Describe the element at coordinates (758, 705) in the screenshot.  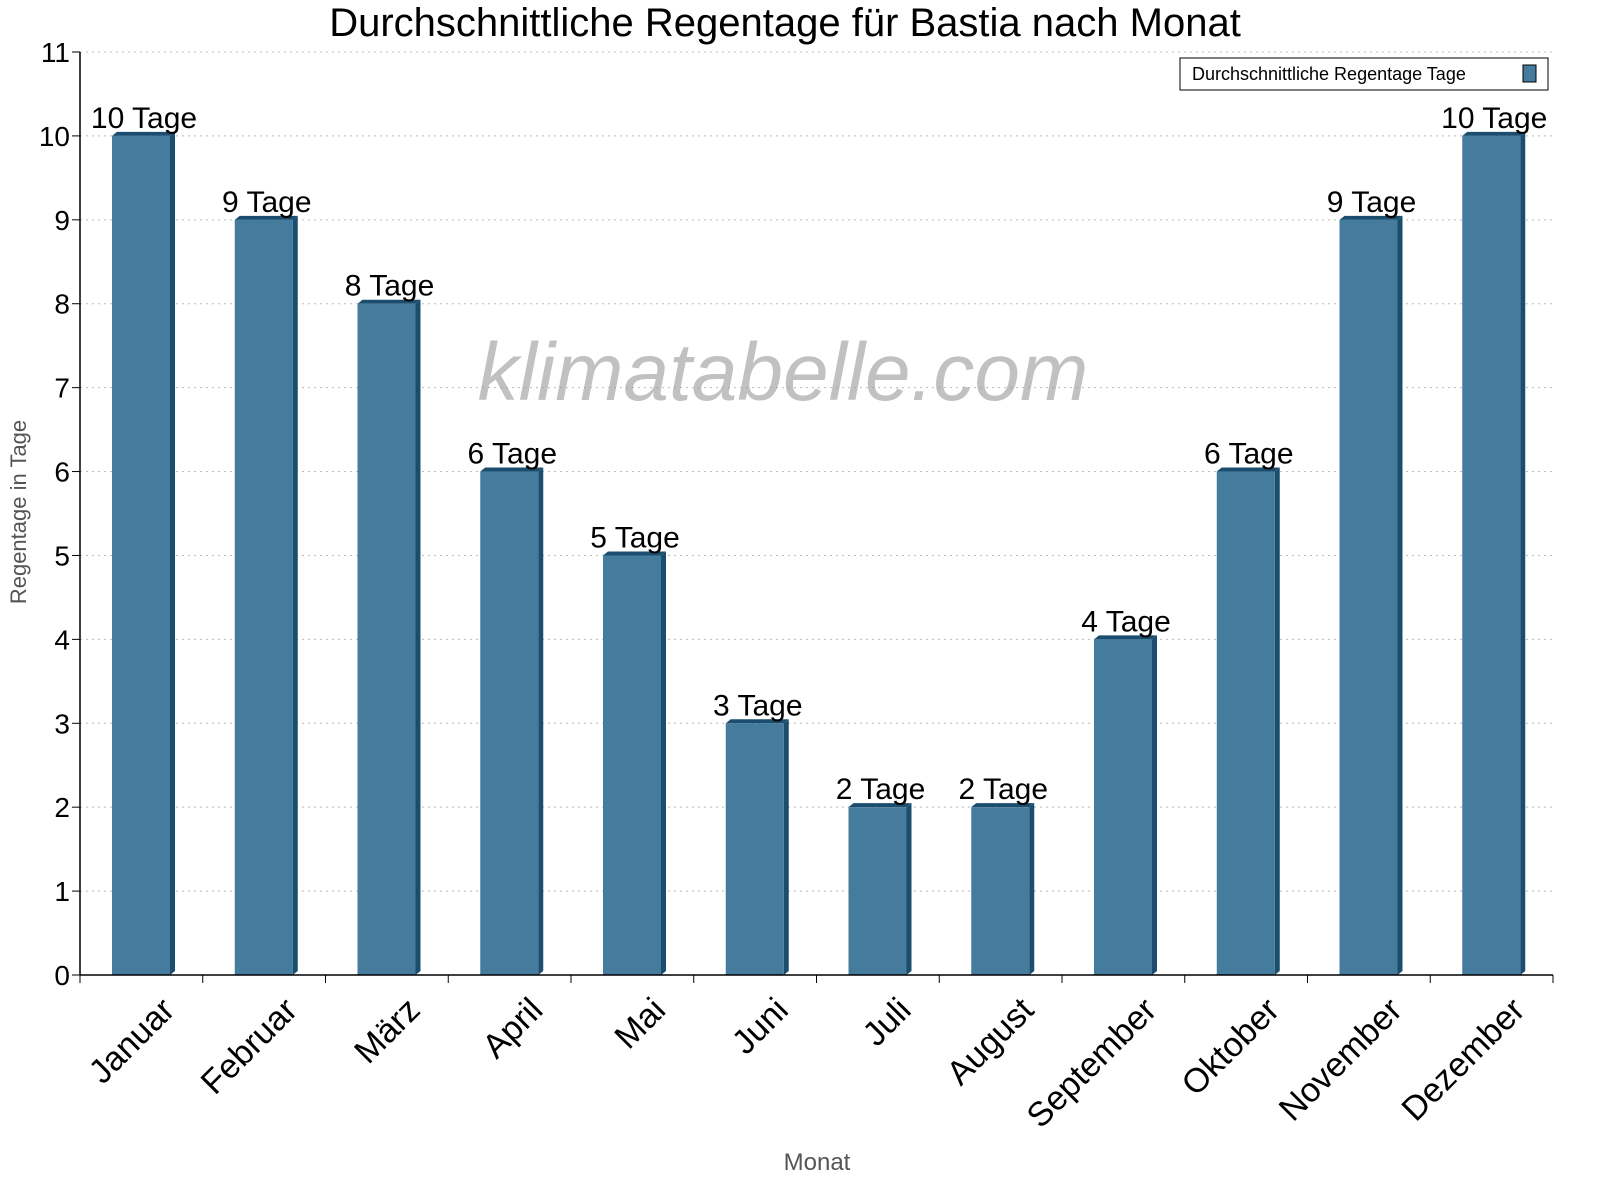
I see `data-label: 3 Tage` at that location.